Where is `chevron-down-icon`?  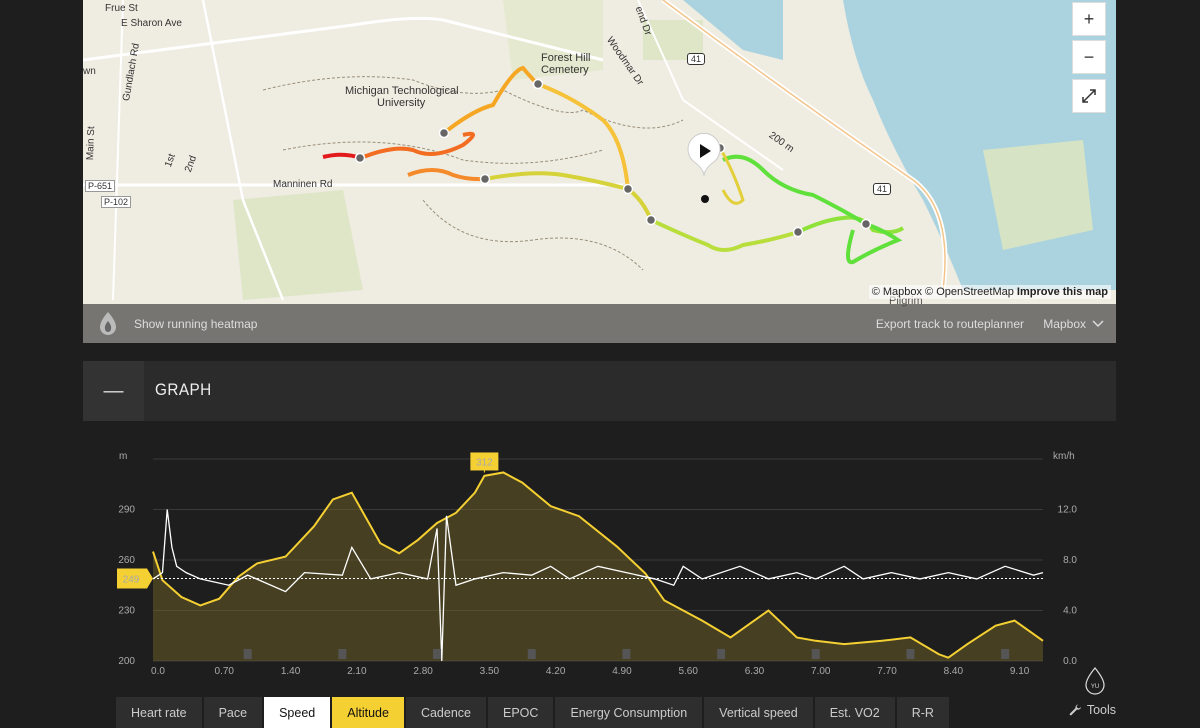 chevron-down-icon is located at coordinates (1098, 324).